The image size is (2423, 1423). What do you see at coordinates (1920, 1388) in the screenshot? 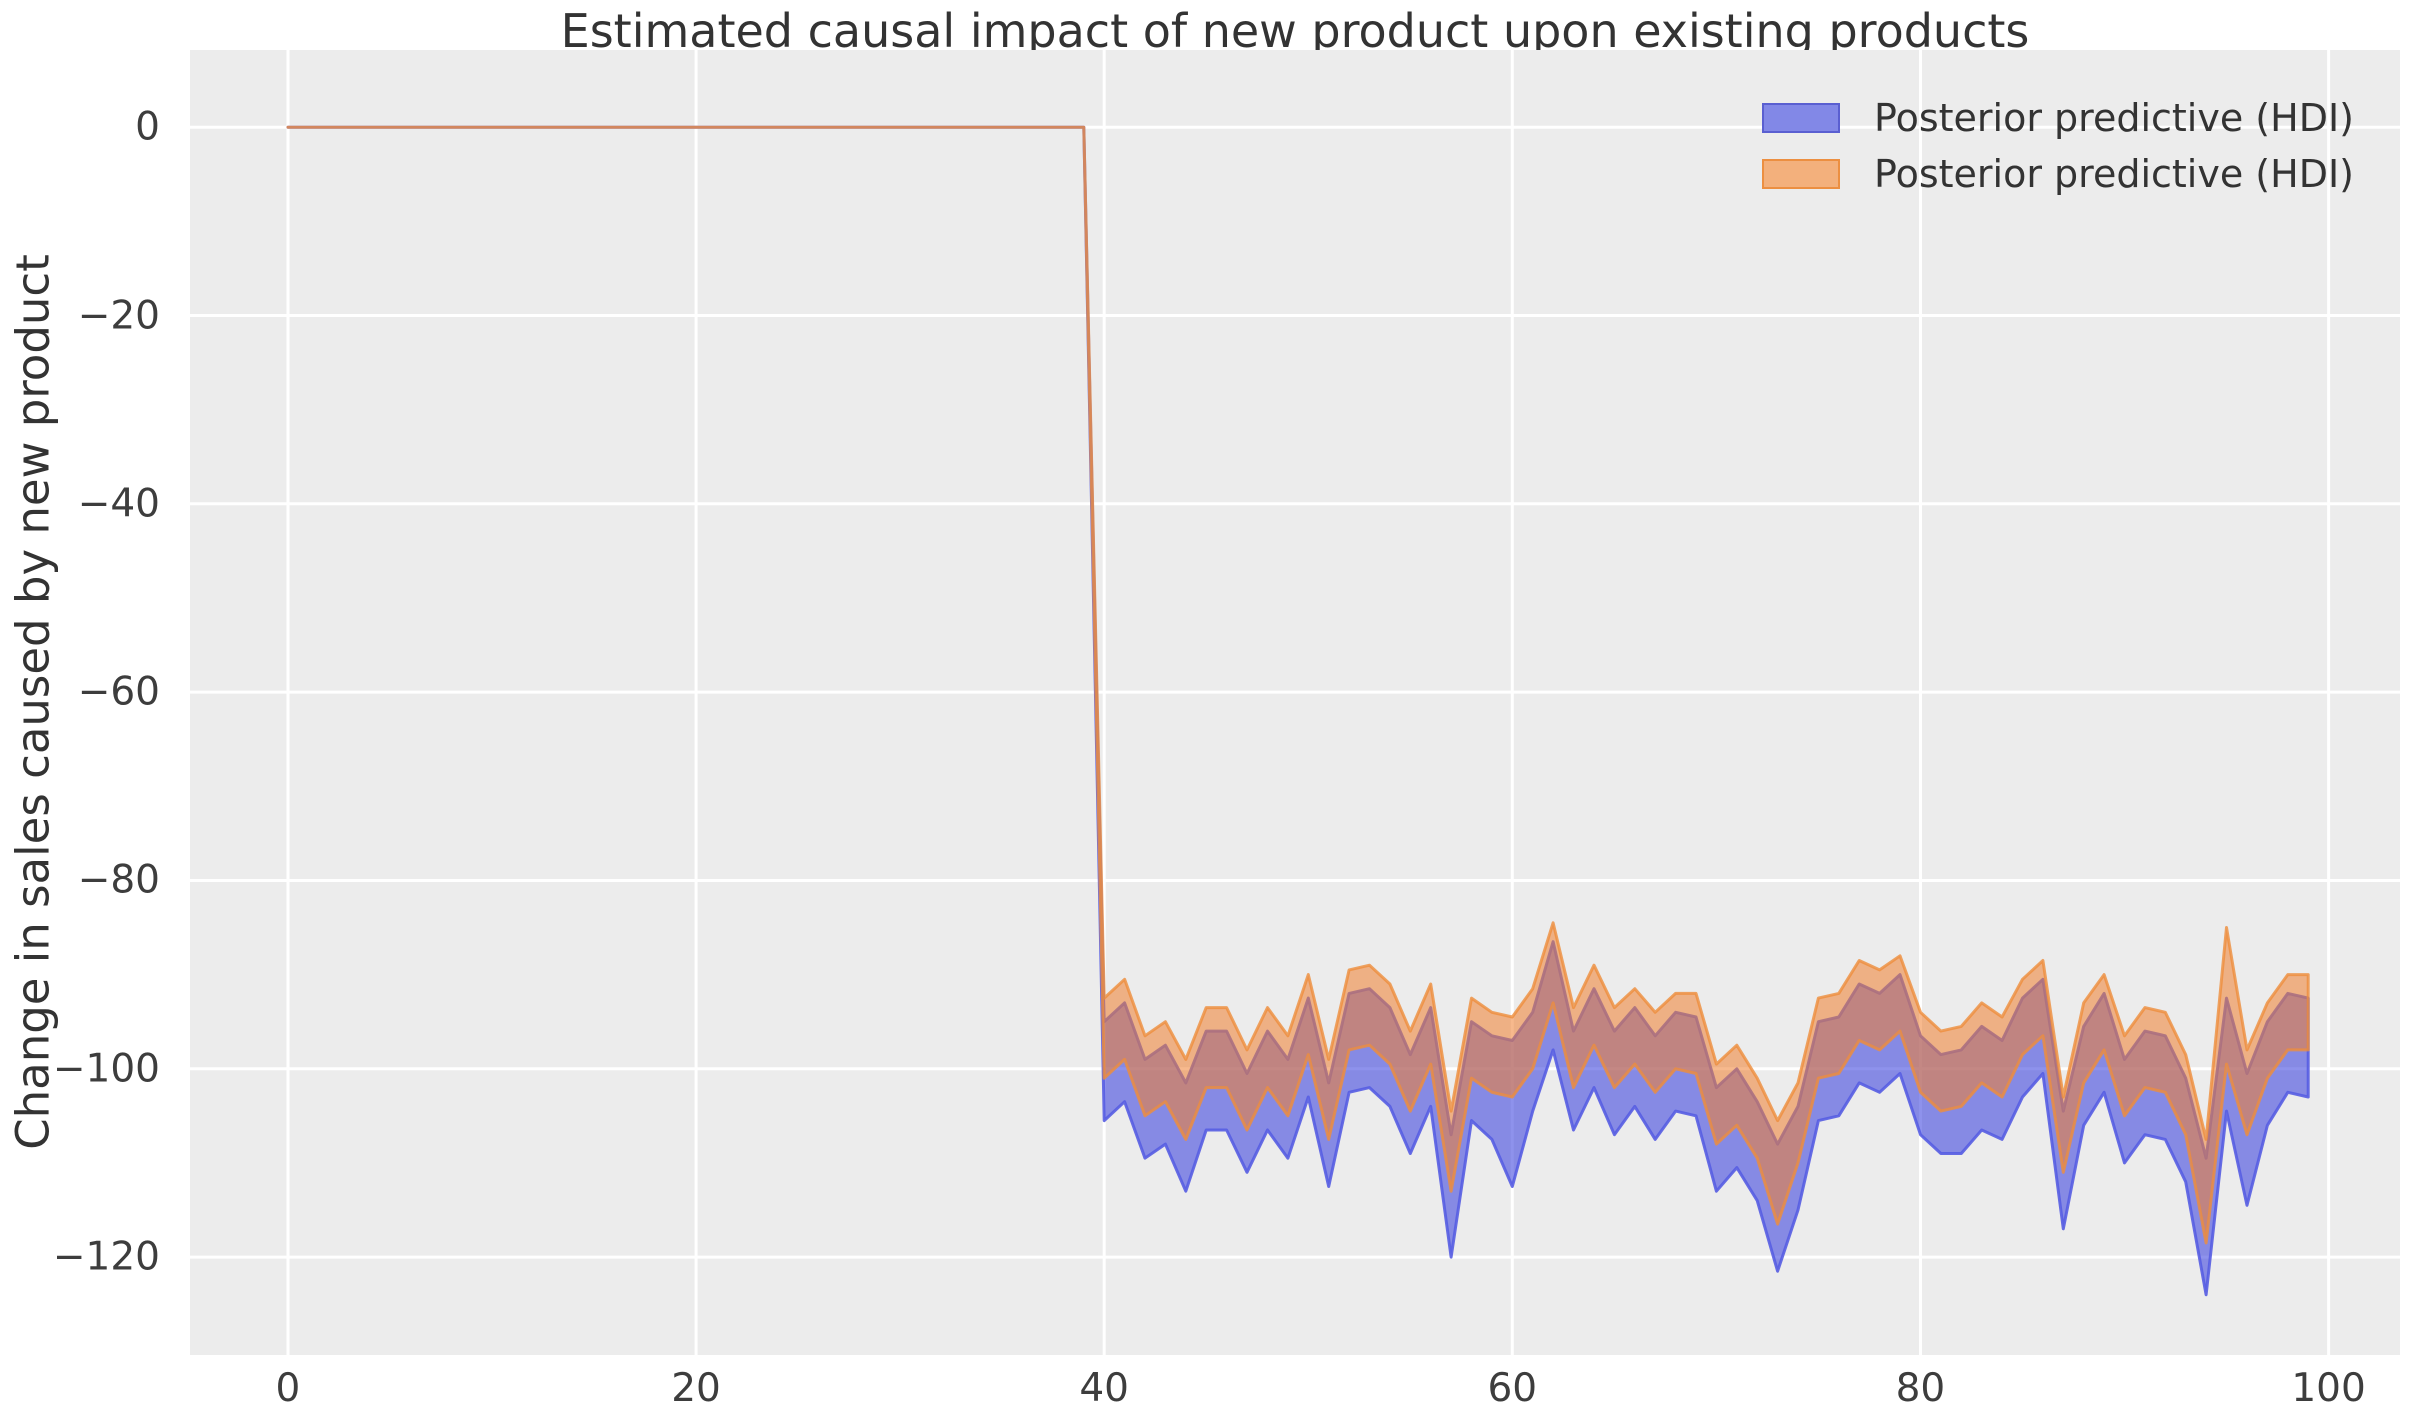
I see `x-tick-label: 80` at bounding box center [1920, 1388].